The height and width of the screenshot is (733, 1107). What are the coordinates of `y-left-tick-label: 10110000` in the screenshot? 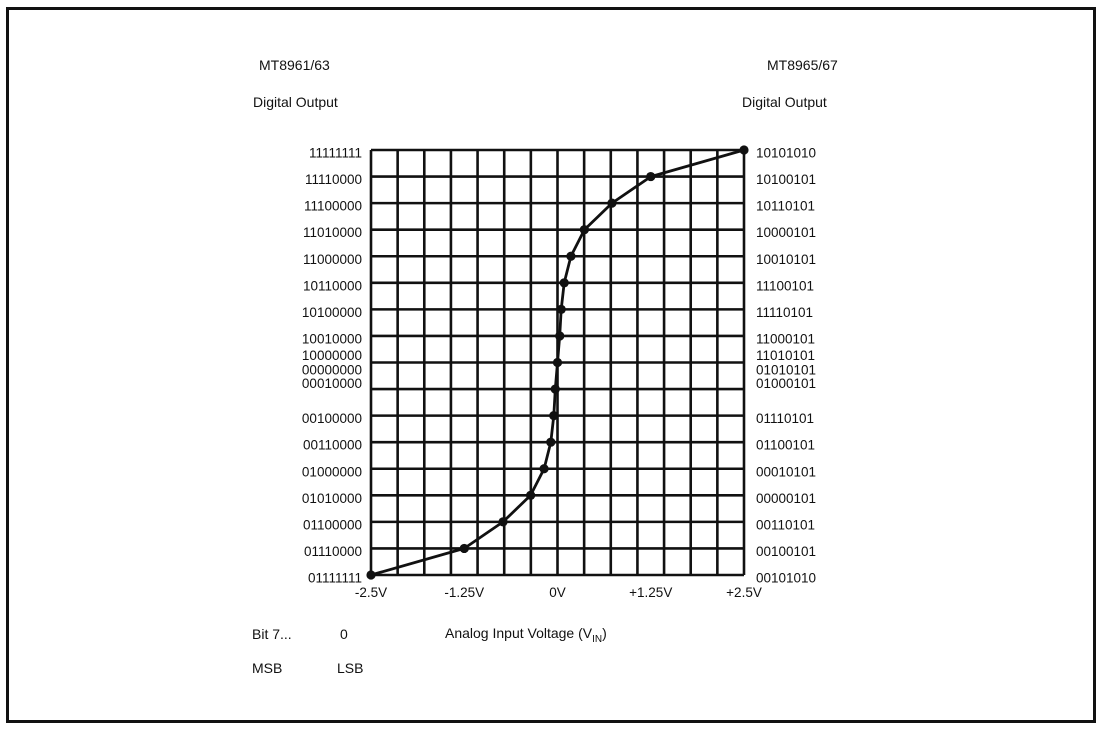 It's located at (332, 285).